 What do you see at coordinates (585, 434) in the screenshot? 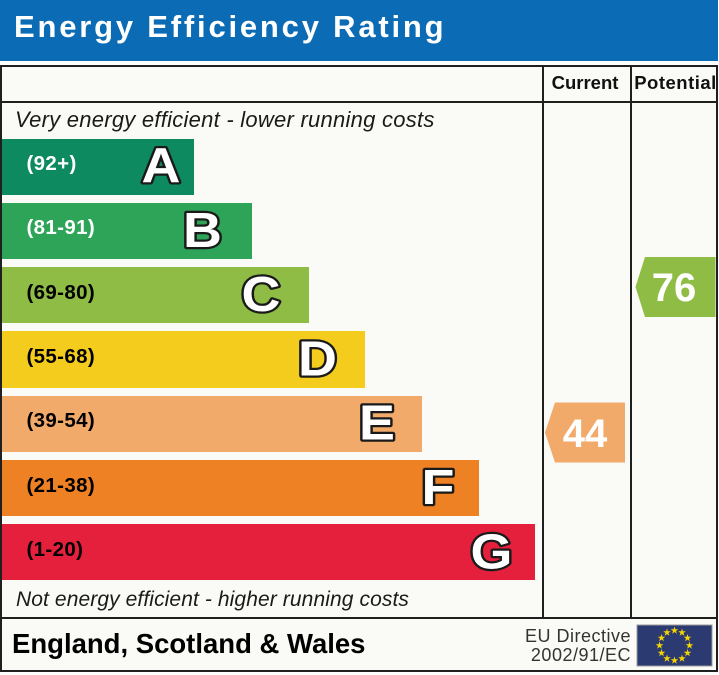
I see `svg-text: 44` at bounding box center [585, 434].